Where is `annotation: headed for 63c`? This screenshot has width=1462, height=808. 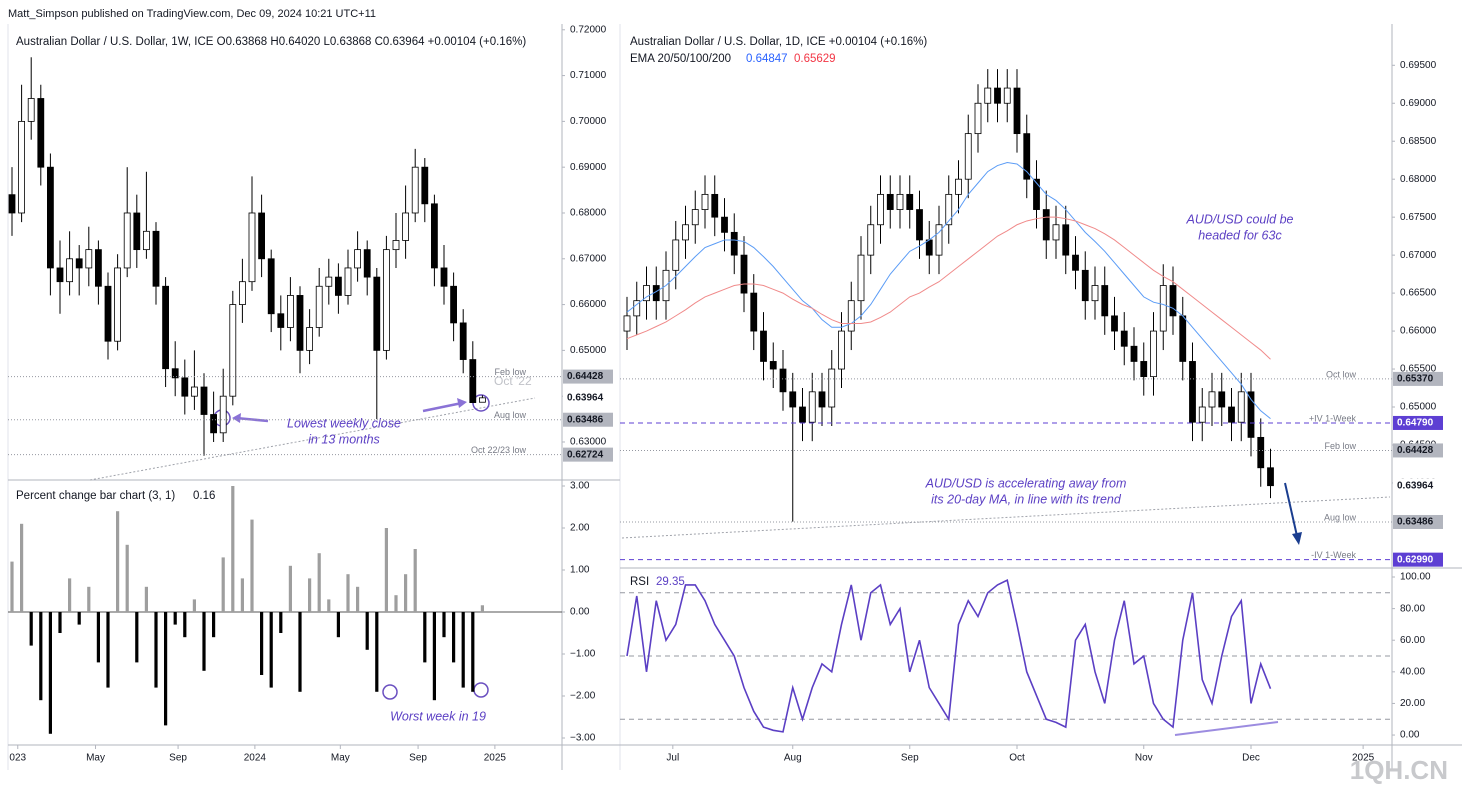
annotation: headed for 63c is located at coordinates (1240, 235).